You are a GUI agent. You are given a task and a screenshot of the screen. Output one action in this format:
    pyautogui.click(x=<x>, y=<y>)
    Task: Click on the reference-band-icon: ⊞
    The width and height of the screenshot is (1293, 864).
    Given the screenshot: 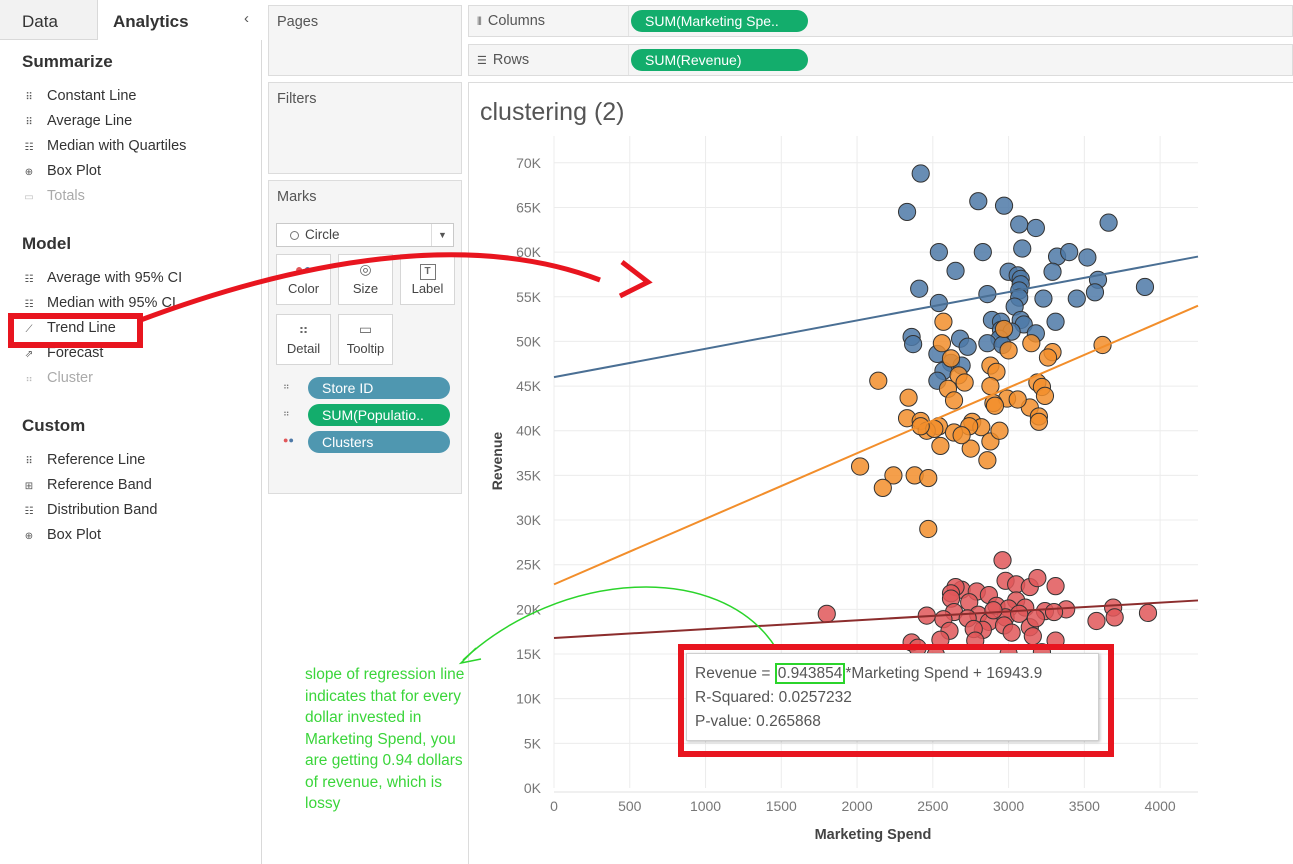 What is the action you would take?
    pyautogui.click(x=29, y=486)
    